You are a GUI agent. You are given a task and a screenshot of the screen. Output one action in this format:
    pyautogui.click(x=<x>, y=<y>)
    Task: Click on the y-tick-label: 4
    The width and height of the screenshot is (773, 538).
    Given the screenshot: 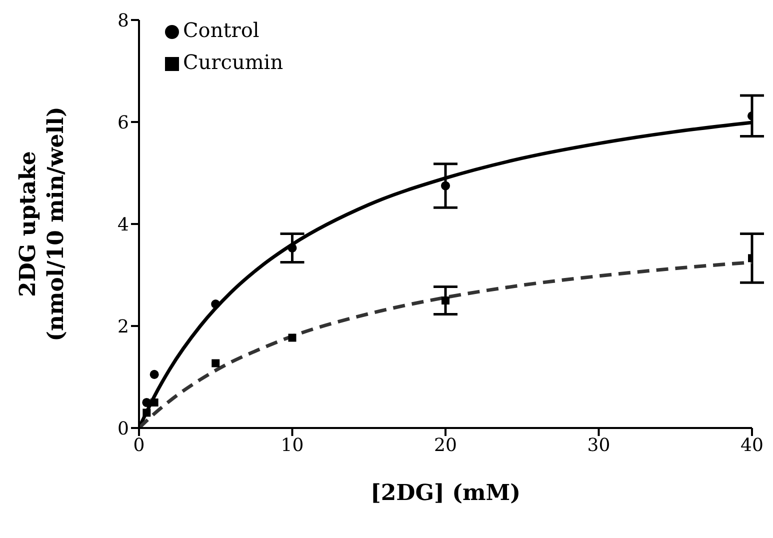 What is the action you would take?
    pyautogui.click(x=123, y=225)
    